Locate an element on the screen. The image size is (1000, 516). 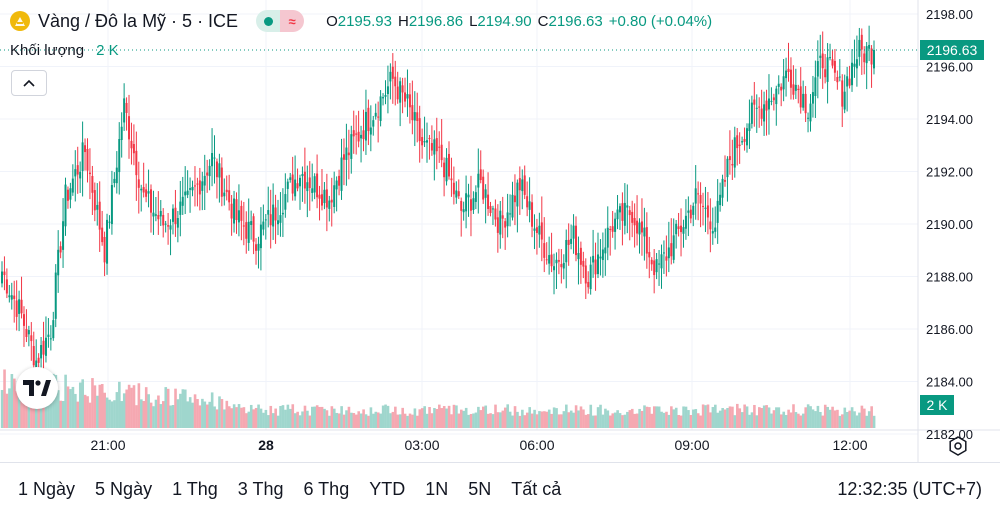
gold-coin-icon is located at coordinates (20, 21).